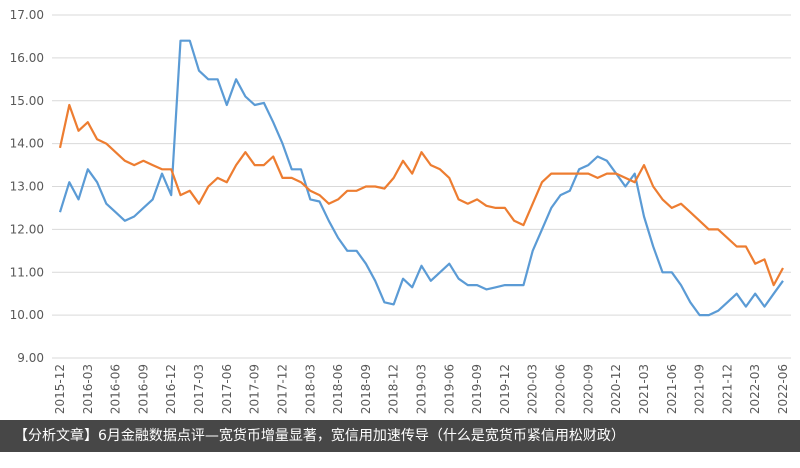 The height and width of the screenshot is (468, 800). I want to click on x-tick-label: 2021-06, so click(672, 389).